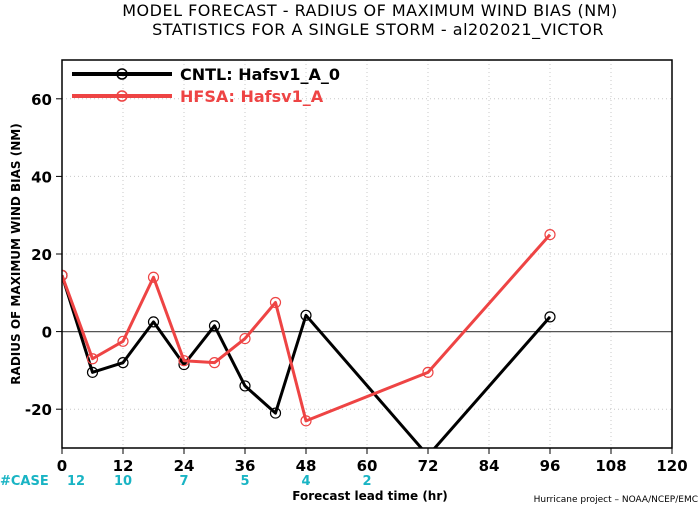 The image size is (700, 506). I want to click on x-tick-label: 24, so click(184, 466).